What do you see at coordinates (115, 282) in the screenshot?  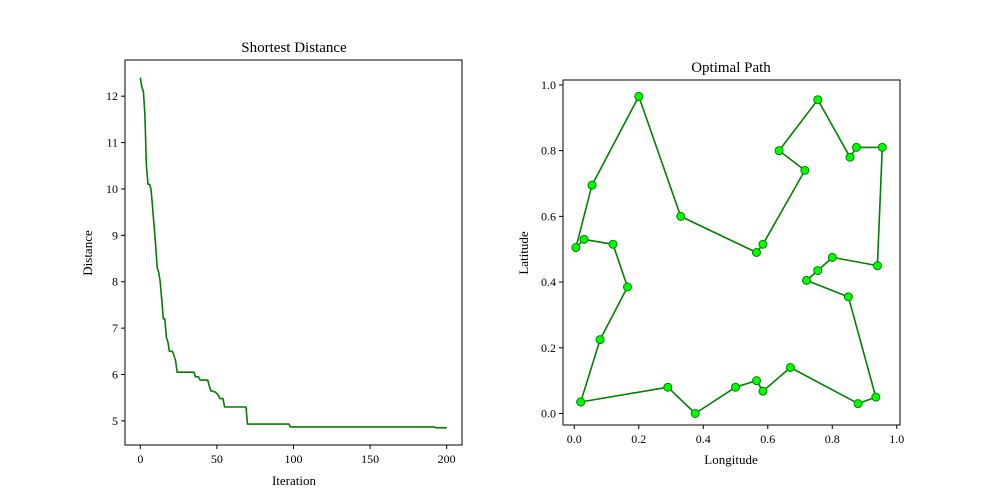 I see `y-tick-label: 8` at bounding box center [115, 282].